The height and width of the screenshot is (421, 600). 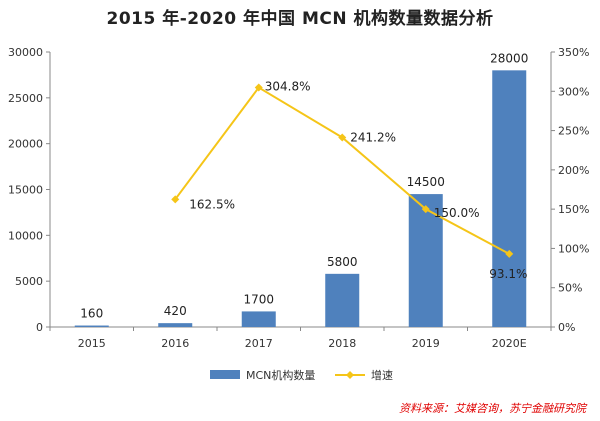 I want to click on y-left-tick-label: 20000, so click(x=25, y=144).